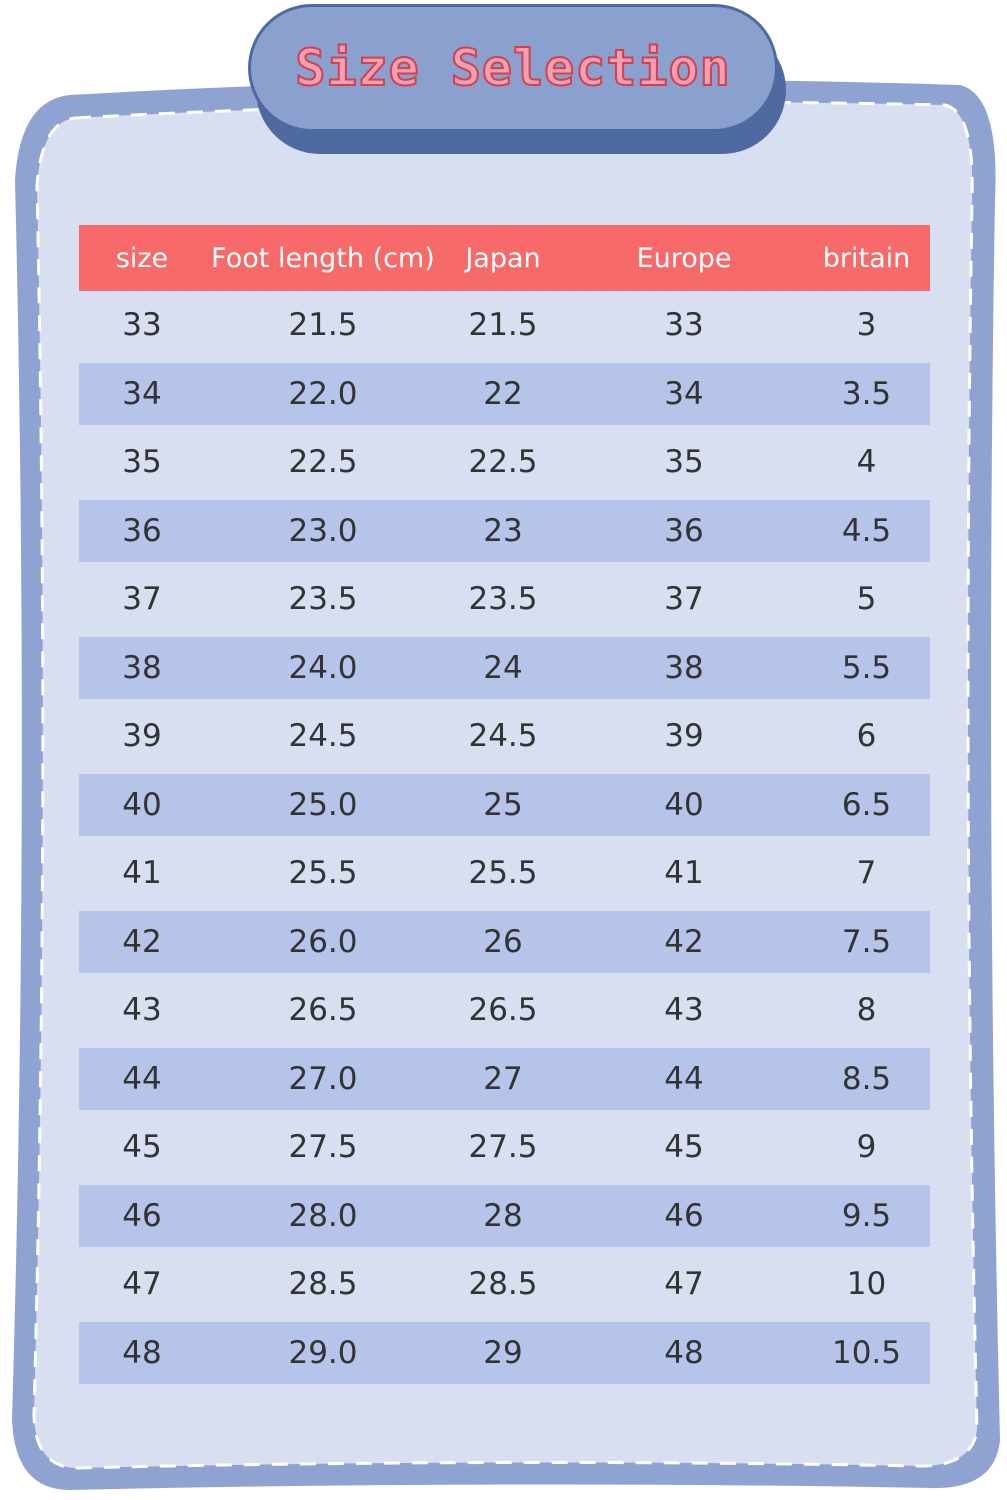 Image resolution: width=1007 pixels, height=1500 pixels. I want to click on cell-size: 39, so click(142, 736).